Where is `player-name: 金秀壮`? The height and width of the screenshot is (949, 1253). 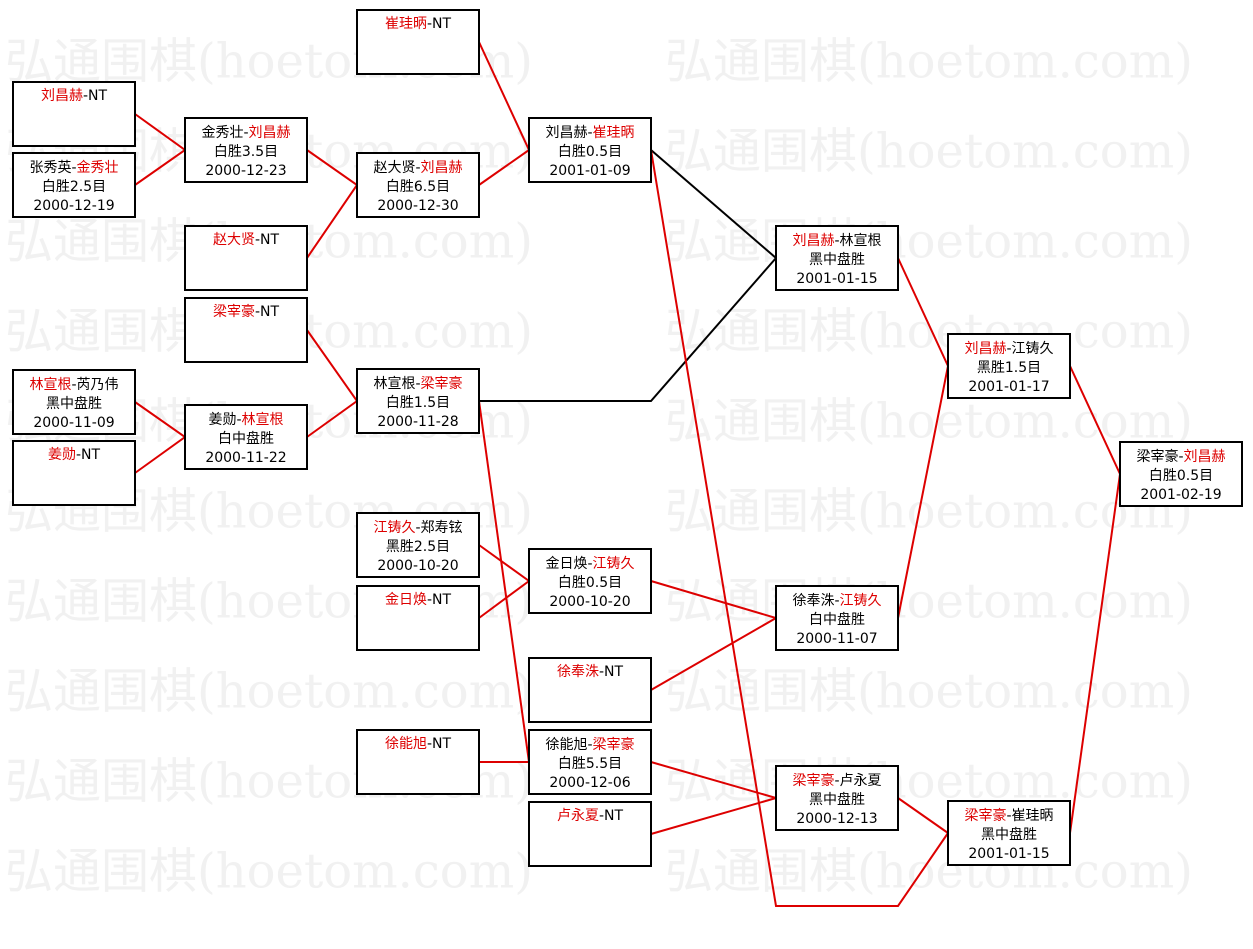 player-name: 金秀壮 is located at coordinates (222, 133).